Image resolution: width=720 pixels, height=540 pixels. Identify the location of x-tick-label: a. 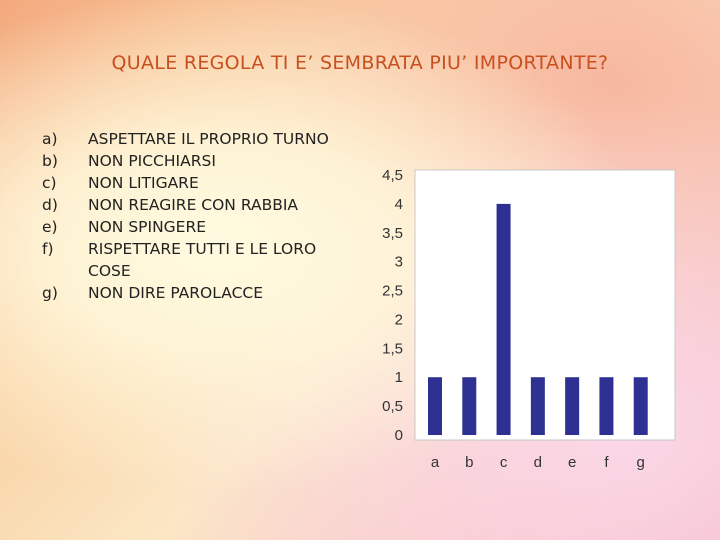
(435, 462).